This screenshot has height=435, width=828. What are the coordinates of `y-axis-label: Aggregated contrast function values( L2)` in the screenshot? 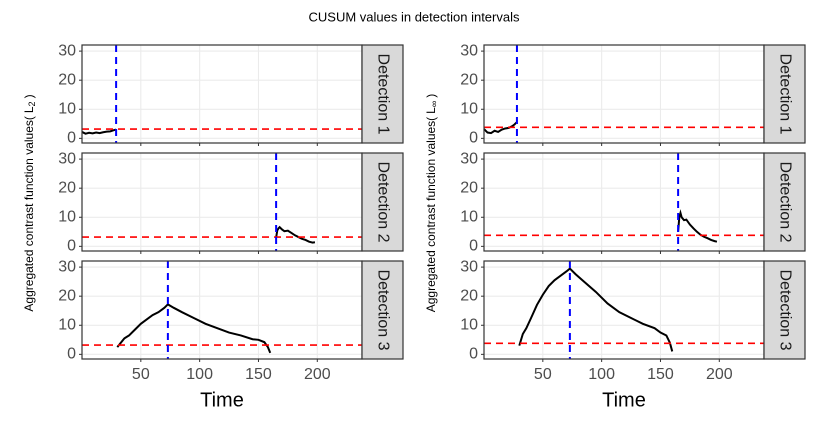 It's located at (29, 202).